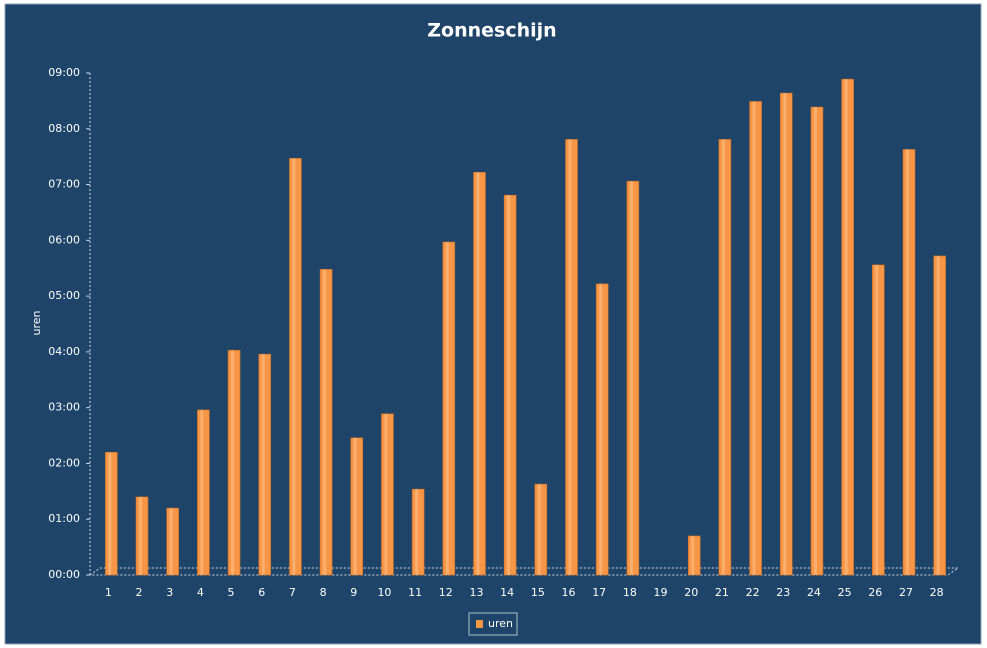 Image resolution: width=987 pixels, height=648 pixels. I want to click on x-tick-label: 16, so click(569, 592).